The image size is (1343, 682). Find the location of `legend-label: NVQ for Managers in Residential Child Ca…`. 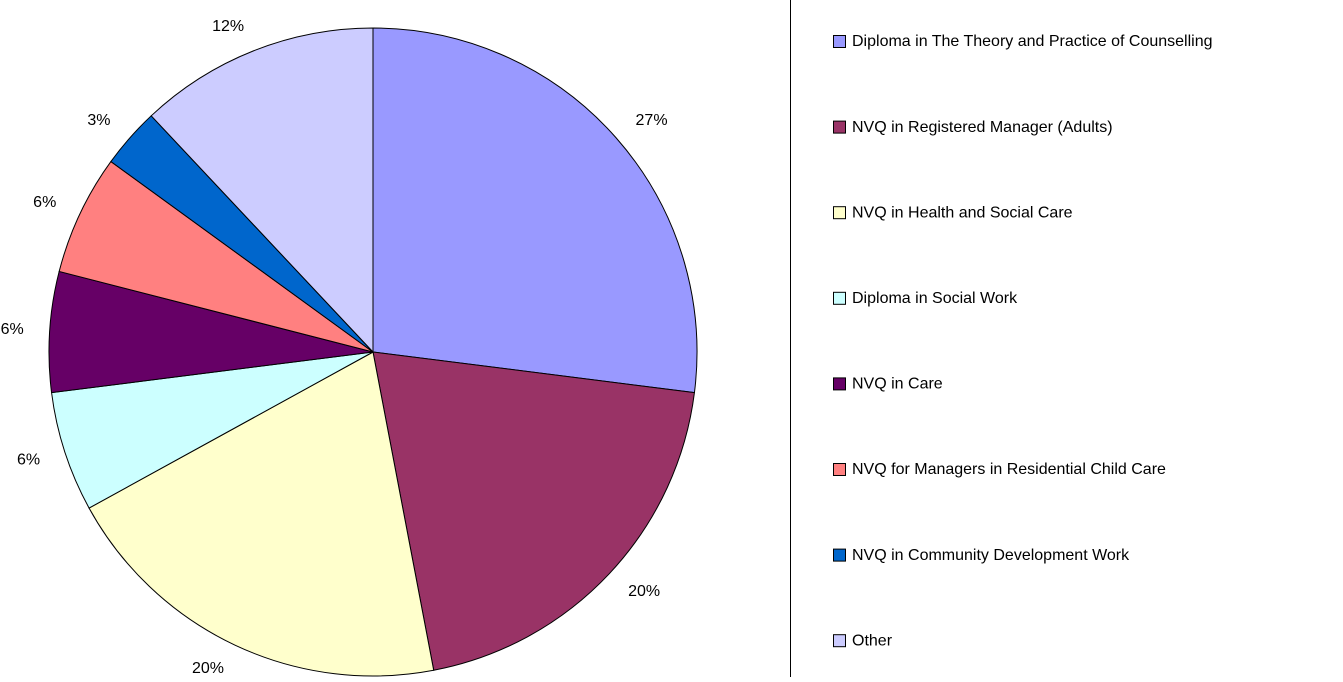

legend-label: NVQ for Managers in Residential Child Ca… is located at coordinates (1009, 469).